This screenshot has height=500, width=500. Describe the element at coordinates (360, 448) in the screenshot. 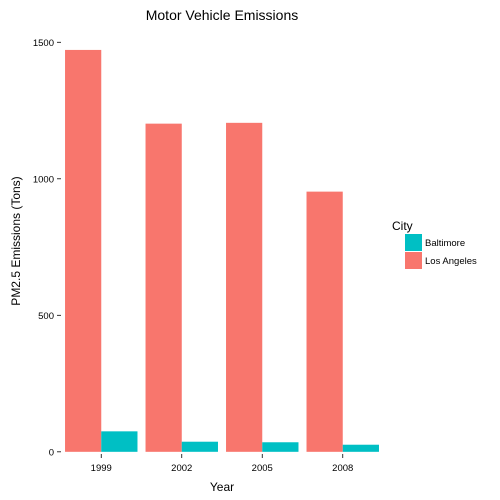

I see `bar-baltimore-2008` at that location.